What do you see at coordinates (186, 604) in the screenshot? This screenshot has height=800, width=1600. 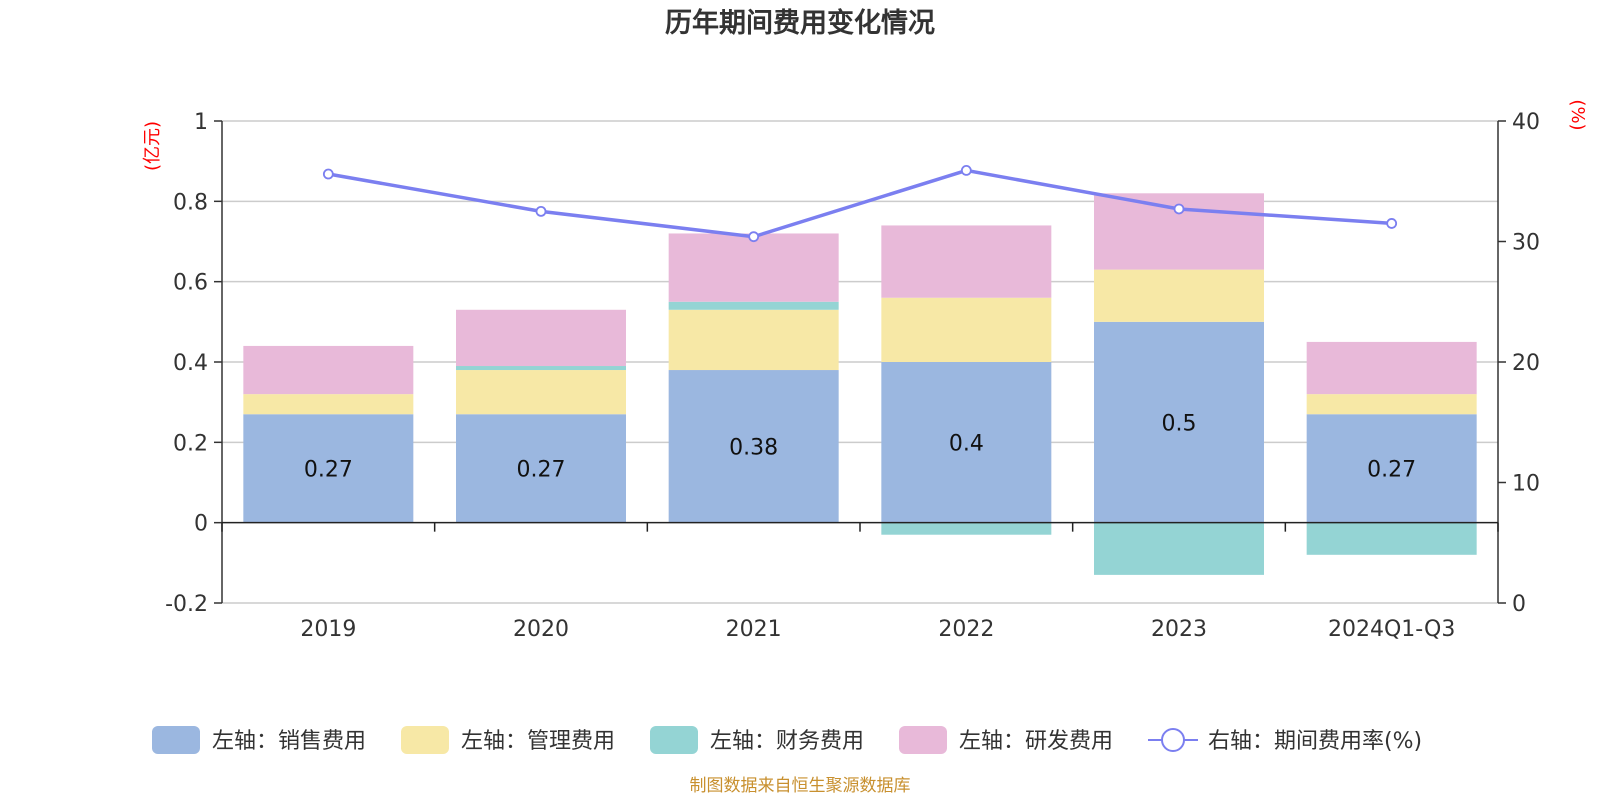 I see `left-axis-tick-label: -0.2` at bounding box center [186, 604].